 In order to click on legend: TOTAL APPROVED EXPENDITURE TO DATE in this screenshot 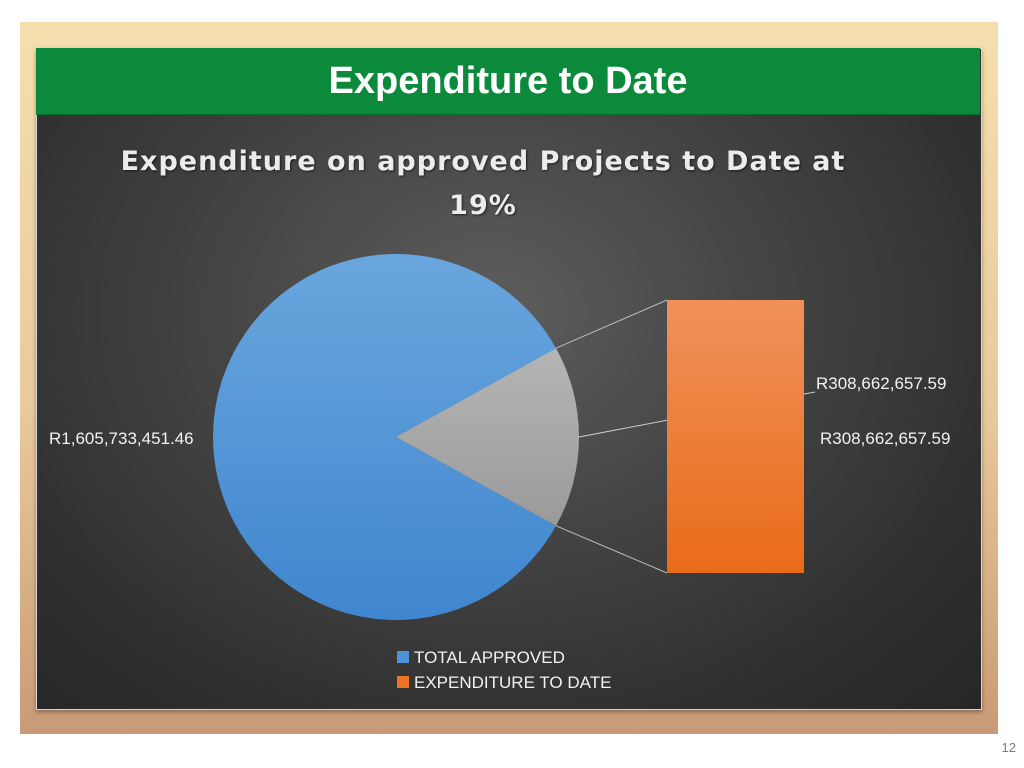, I will do `click(504, 670)`.